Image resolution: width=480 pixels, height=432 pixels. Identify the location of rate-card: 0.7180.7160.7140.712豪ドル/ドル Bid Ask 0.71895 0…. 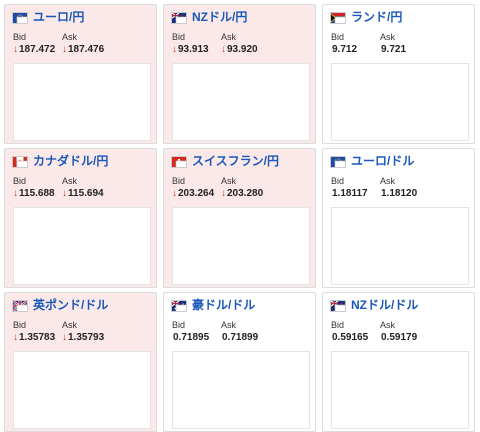
(239, 362).